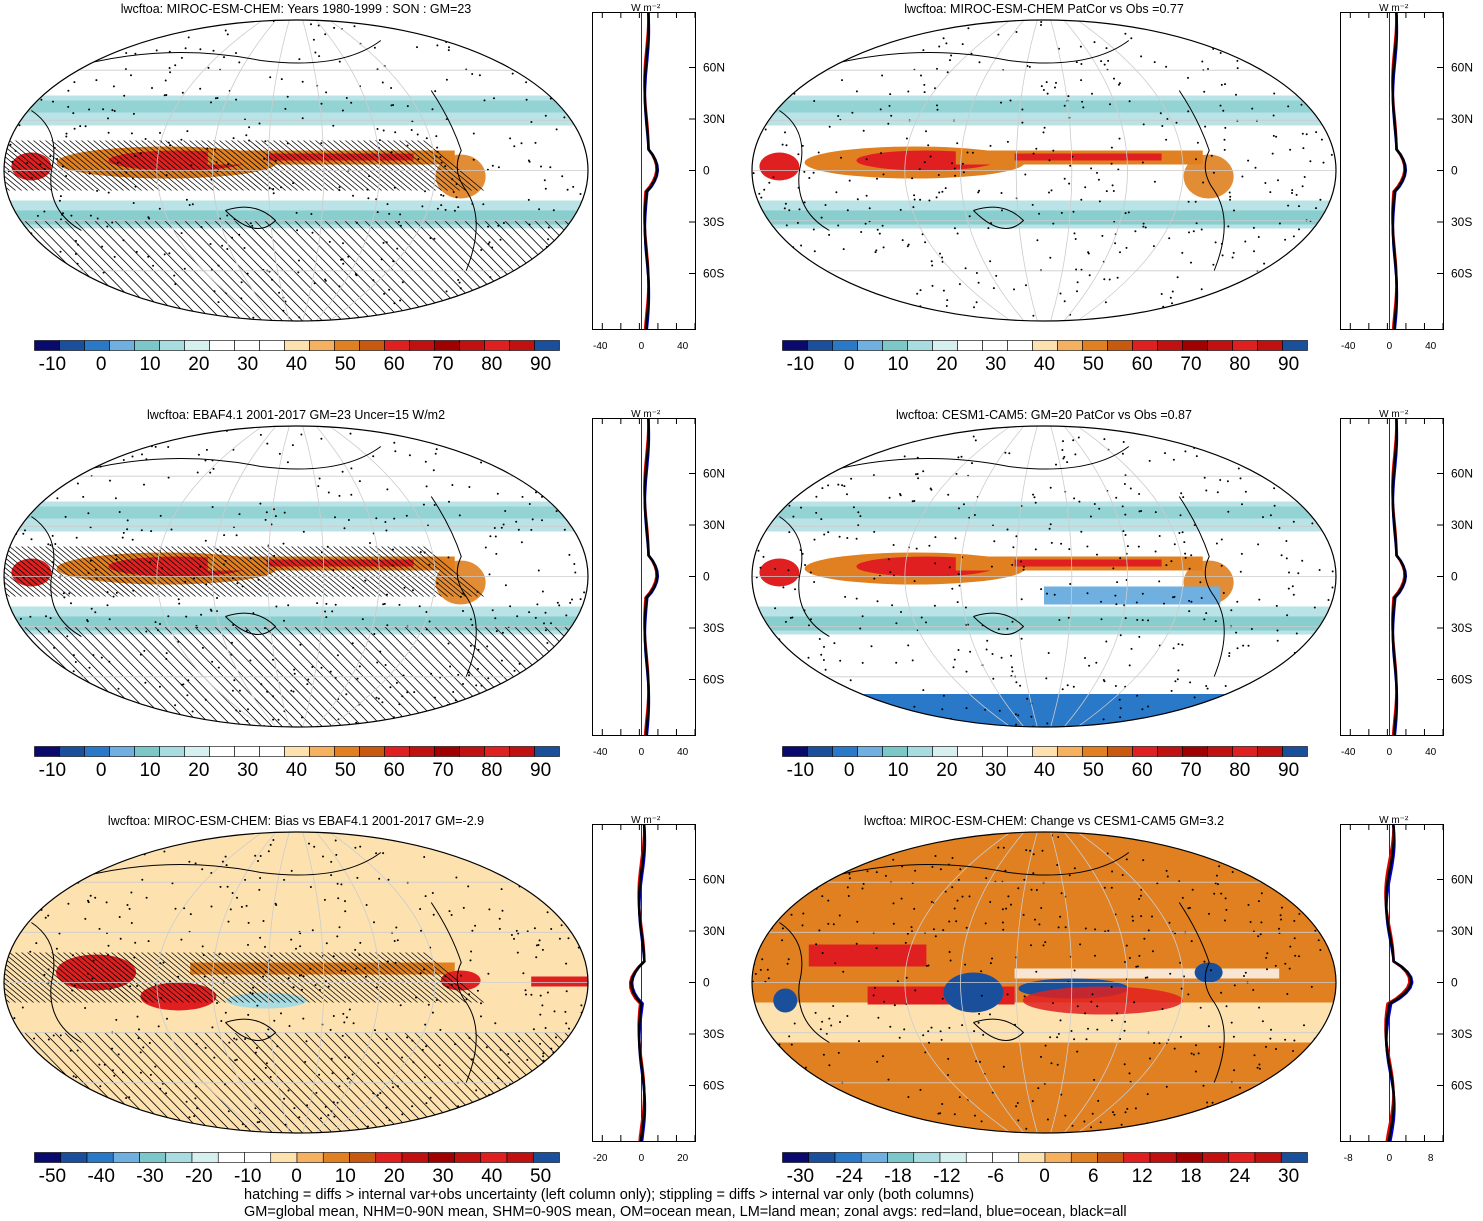  What do you see at coordinates (297, 1157) in the screenshot?
I see `colorbar-p5` at bounding box center [297, 1157].